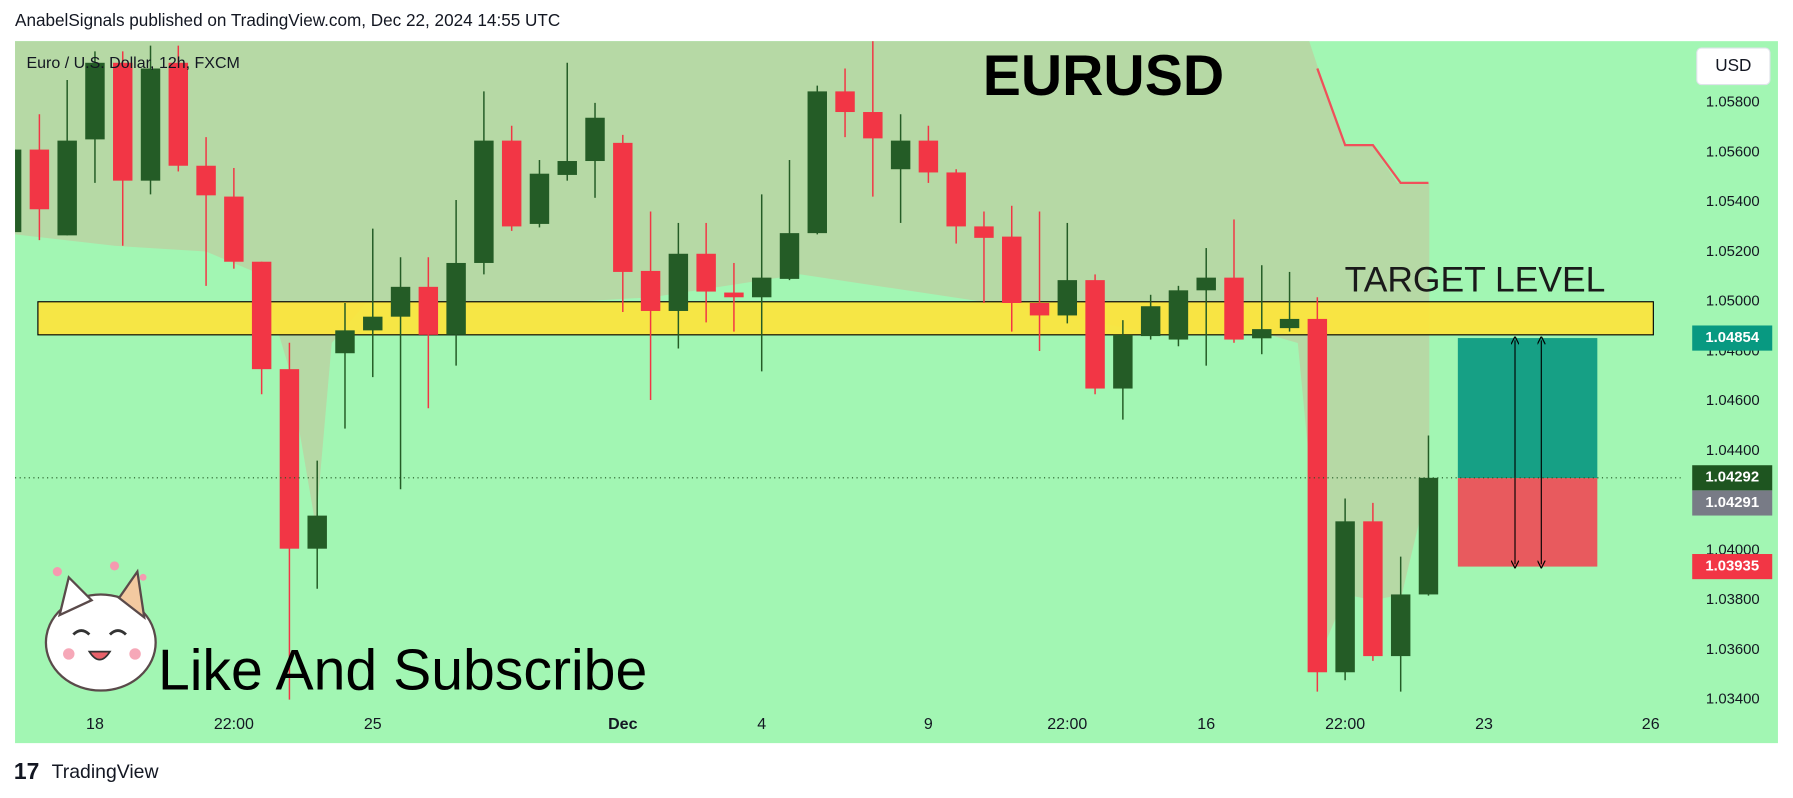 The image size is (1793, 798). Describe the element at coordinates (1733, 451) in the screenshot. I see `y-tick-label: 1.04400` at that location.